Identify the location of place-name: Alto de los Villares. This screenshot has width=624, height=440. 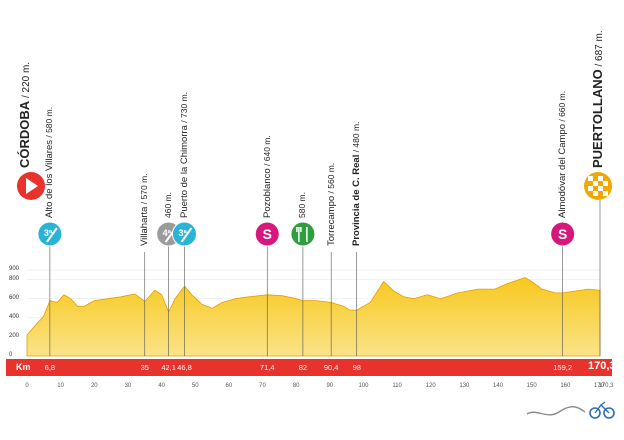
(50, 179).